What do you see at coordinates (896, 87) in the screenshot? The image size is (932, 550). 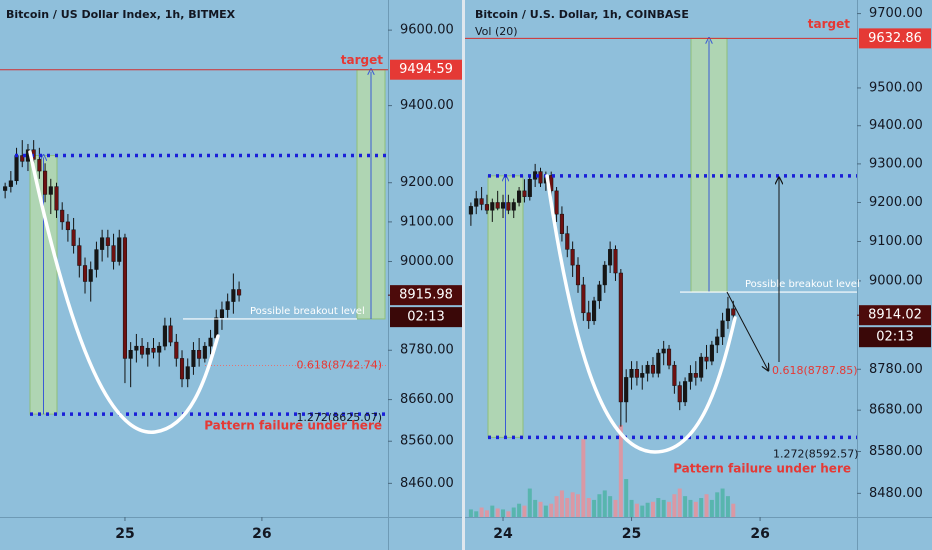 I see `y-tick-label: 9500.00` at bounding box center [896, 87].